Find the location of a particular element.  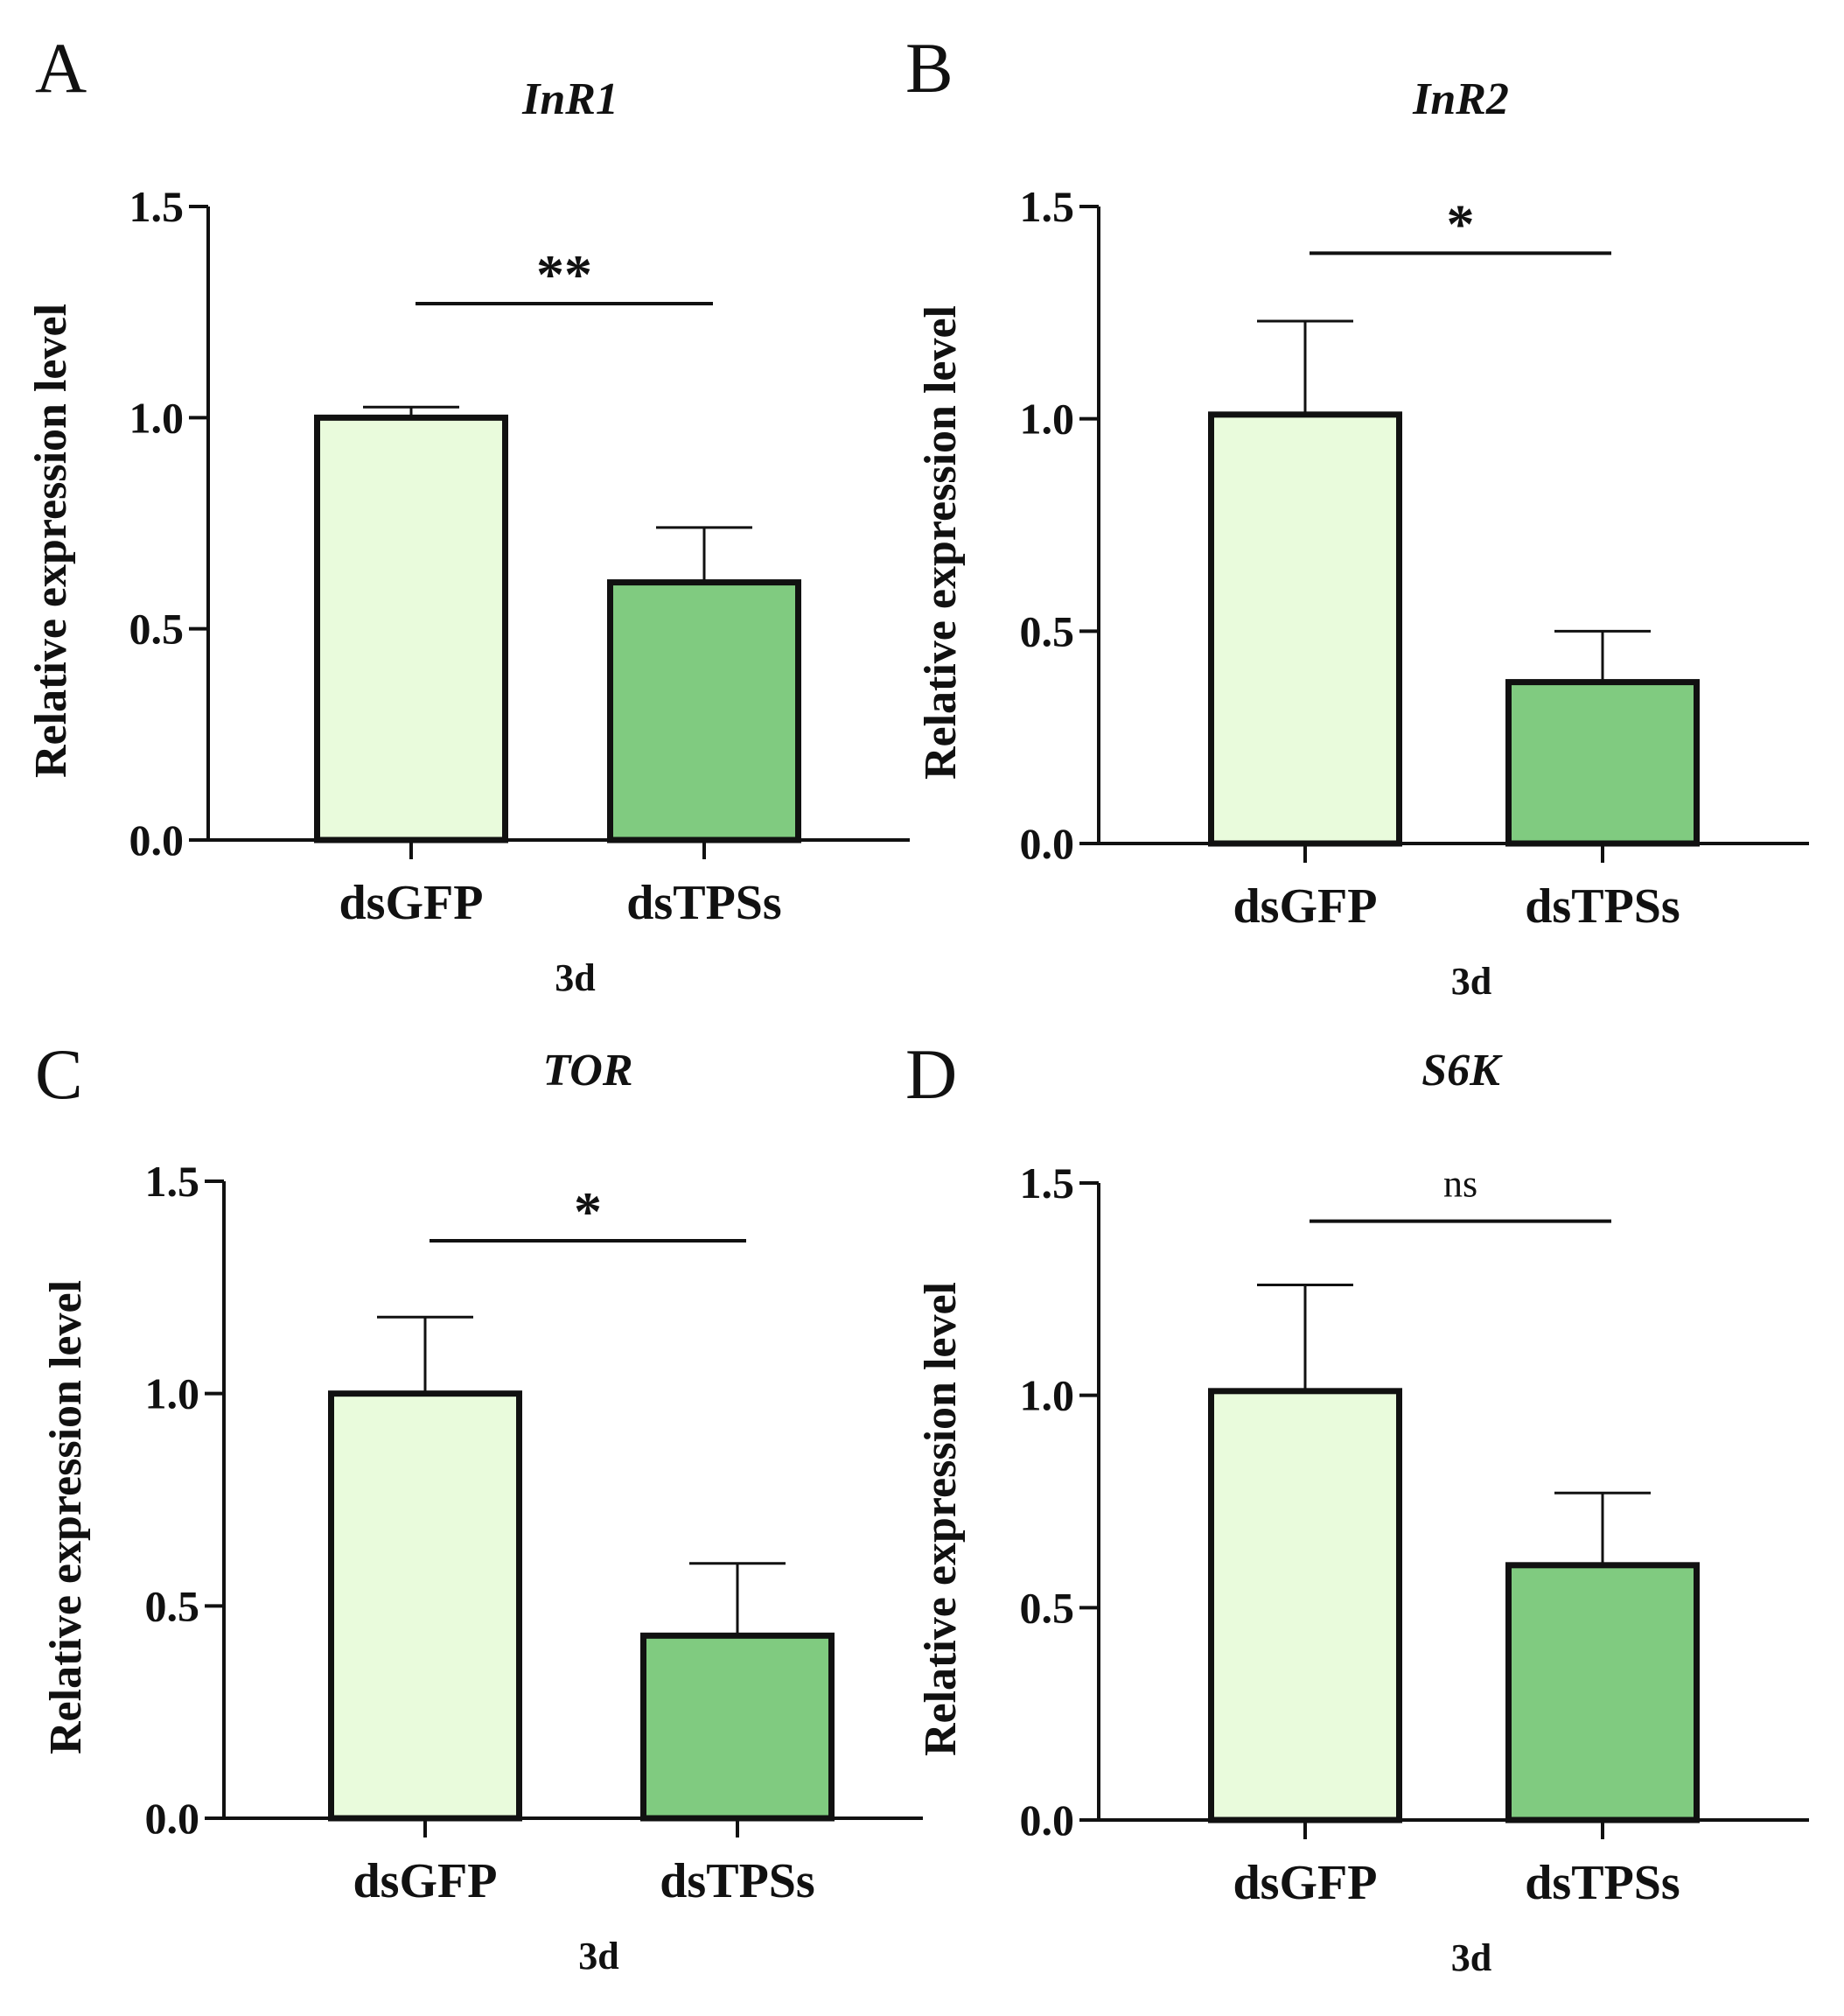

chart-title: S6K is located at coordinates (1462, 1071).